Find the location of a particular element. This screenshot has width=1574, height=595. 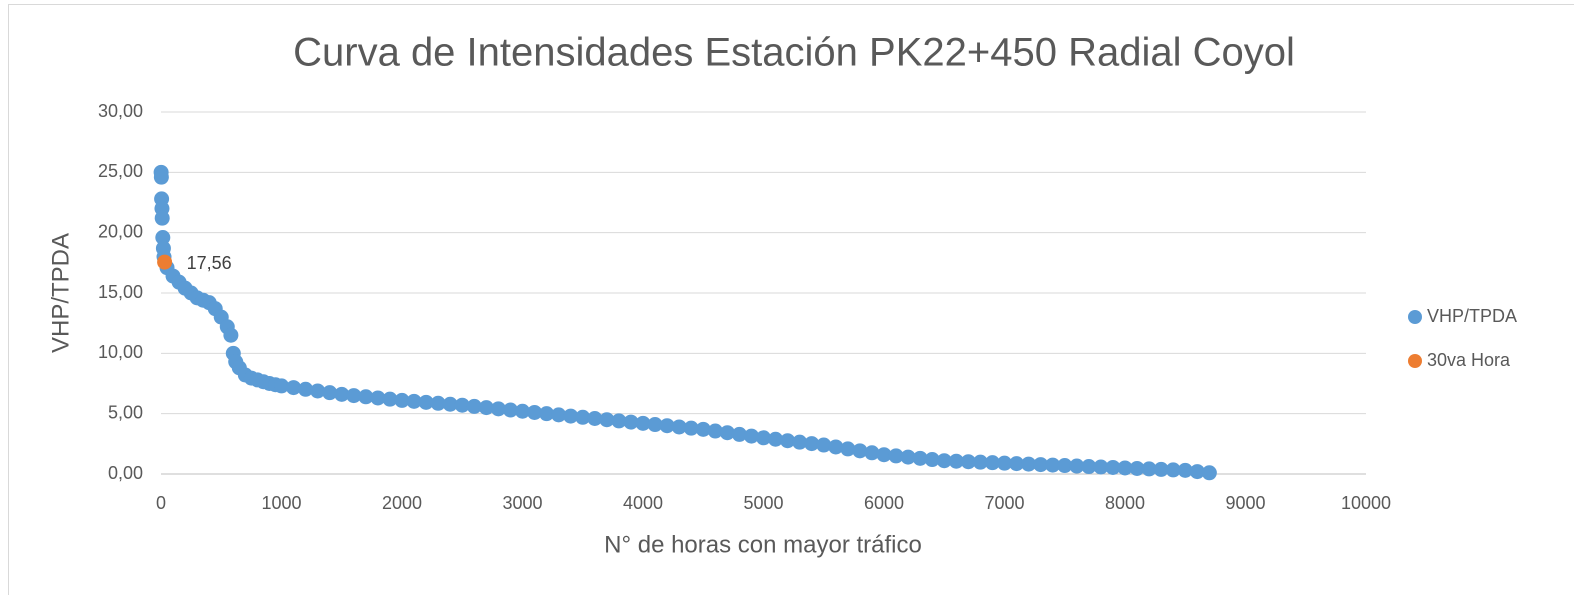

x-tick-label: 8000 is located at coordinates (1125, 503).